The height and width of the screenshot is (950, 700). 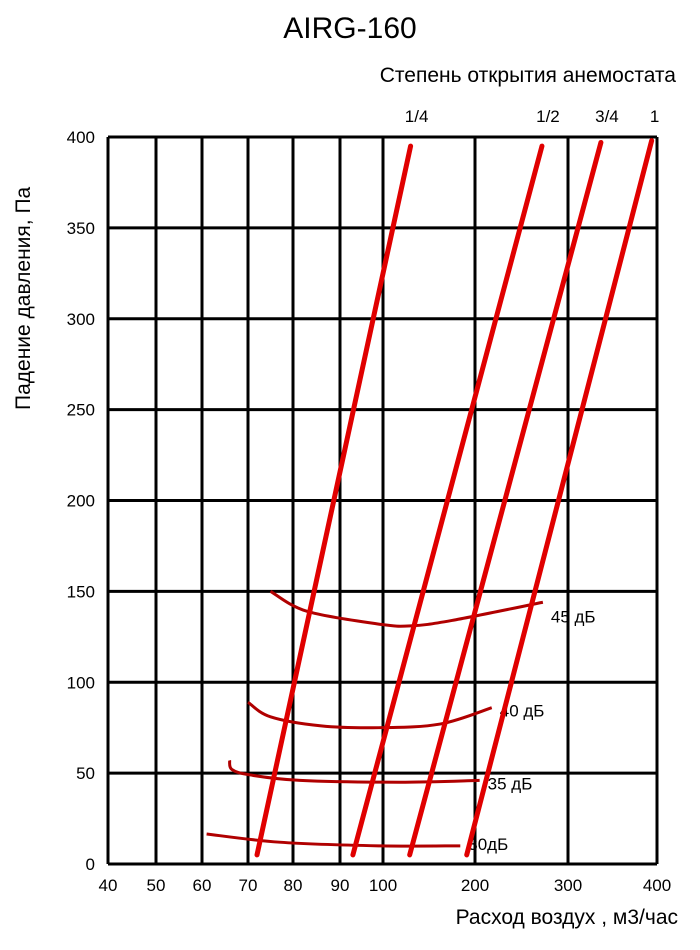 I want to click on y-tick-label: 400, so click(x=81, y=137).